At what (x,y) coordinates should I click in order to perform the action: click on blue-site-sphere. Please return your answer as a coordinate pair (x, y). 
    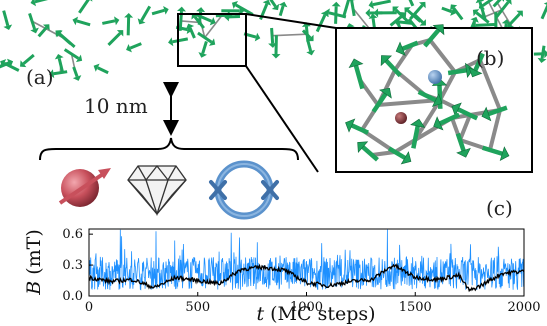
    Looking at the image, I should click on (435, 77).